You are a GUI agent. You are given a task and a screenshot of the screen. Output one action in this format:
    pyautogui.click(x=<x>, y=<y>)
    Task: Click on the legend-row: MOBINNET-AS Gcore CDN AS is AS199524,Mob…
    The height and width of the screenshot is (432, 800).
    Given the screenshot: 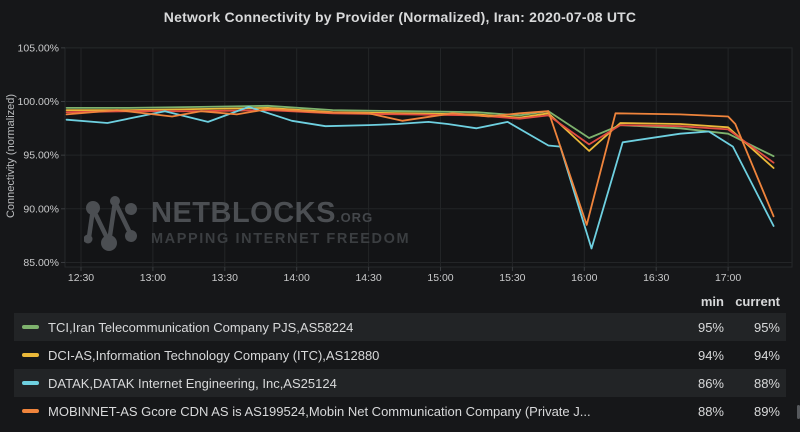 What is the action you would take?
    pyautogui.click(x=400, y=411)
    